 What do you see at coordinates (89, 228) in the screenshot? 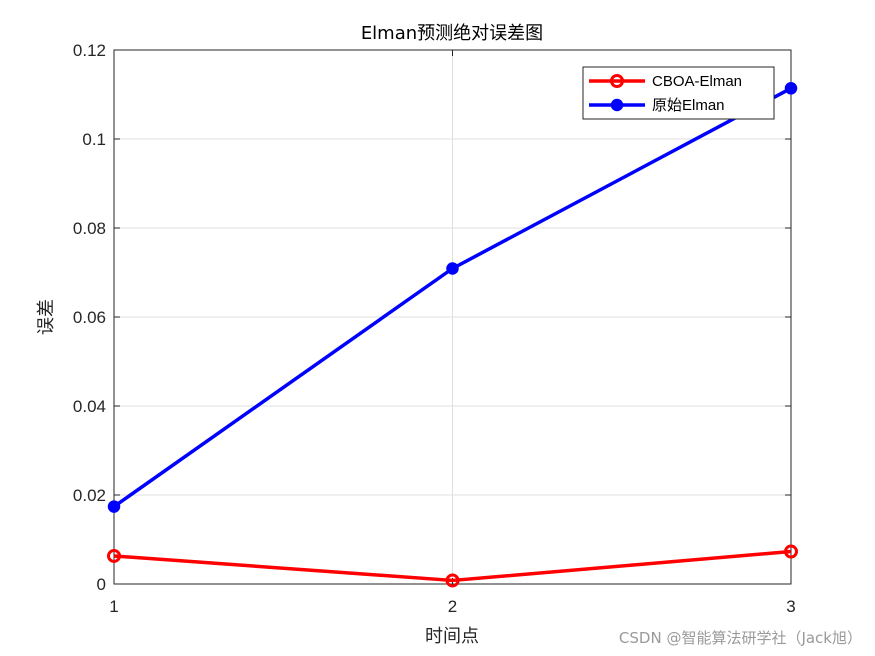
I see `y-tick-label: 0.08` at bounding box center [89, 228].